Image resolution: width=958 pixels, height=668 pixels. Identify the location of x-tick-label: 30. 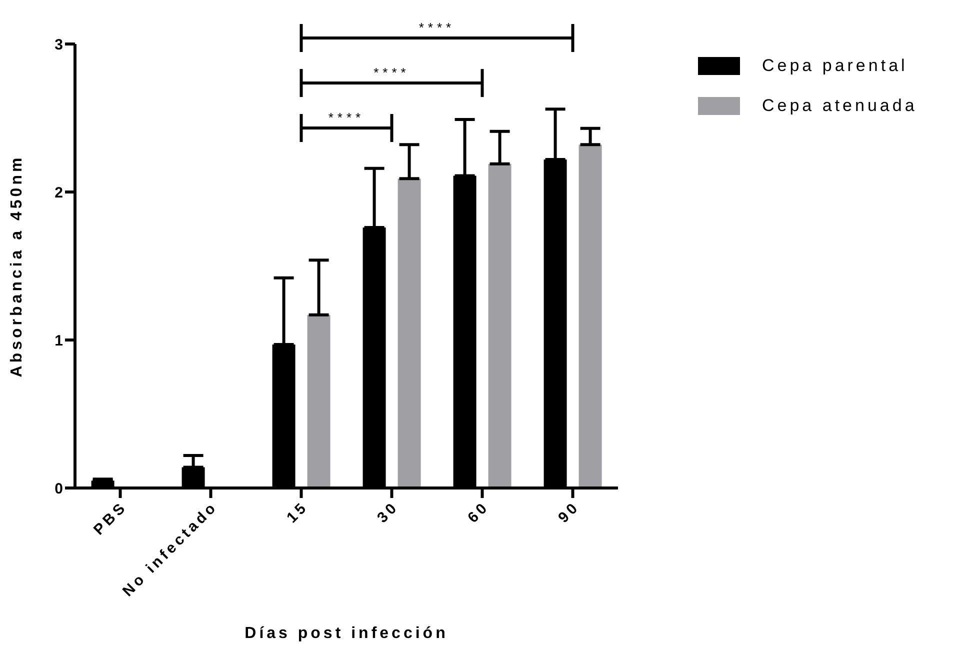
(388, 512).